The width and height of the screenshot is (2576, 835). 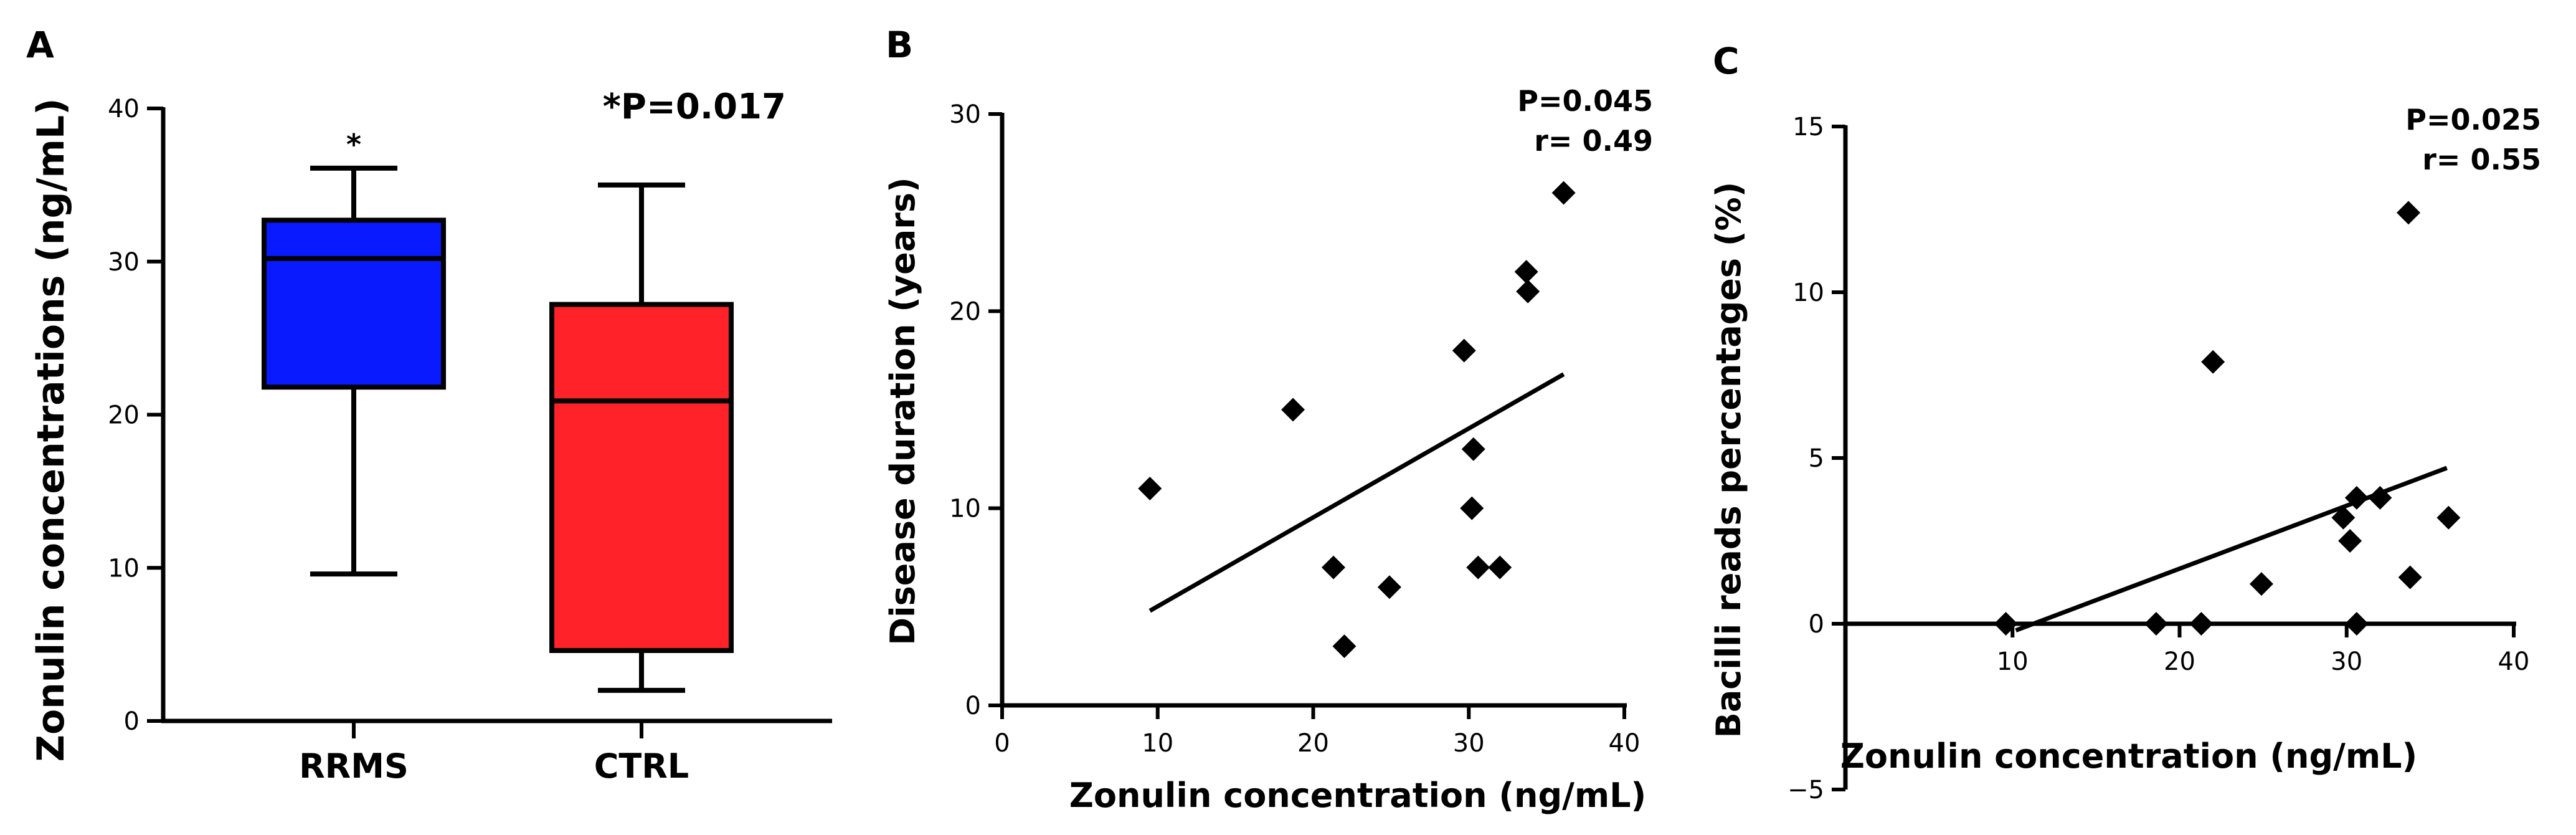 I want to click on panel-a-y-axis-title: Zonulin concentrations (ng/mL), so click(x=51, y=429).